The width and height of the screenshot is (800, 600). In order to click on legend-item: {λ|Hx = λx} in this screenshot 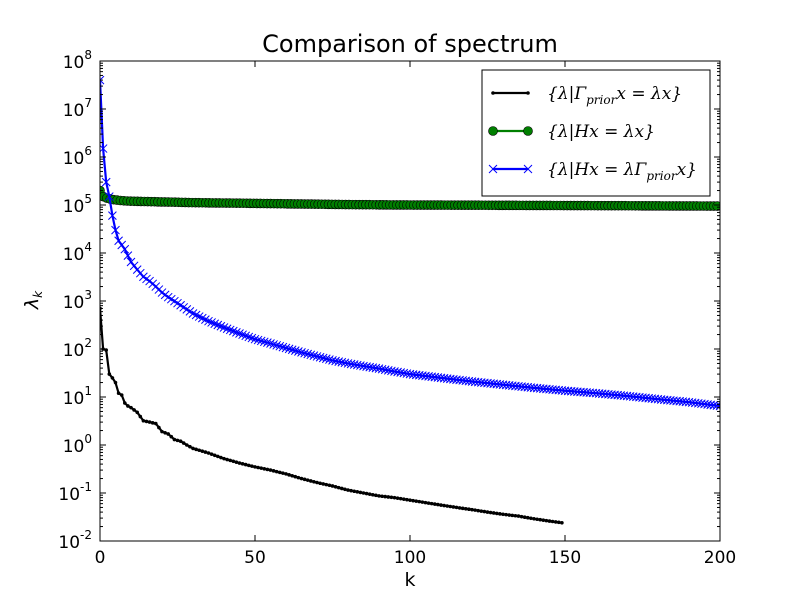, I will do `click(571, 132)`.